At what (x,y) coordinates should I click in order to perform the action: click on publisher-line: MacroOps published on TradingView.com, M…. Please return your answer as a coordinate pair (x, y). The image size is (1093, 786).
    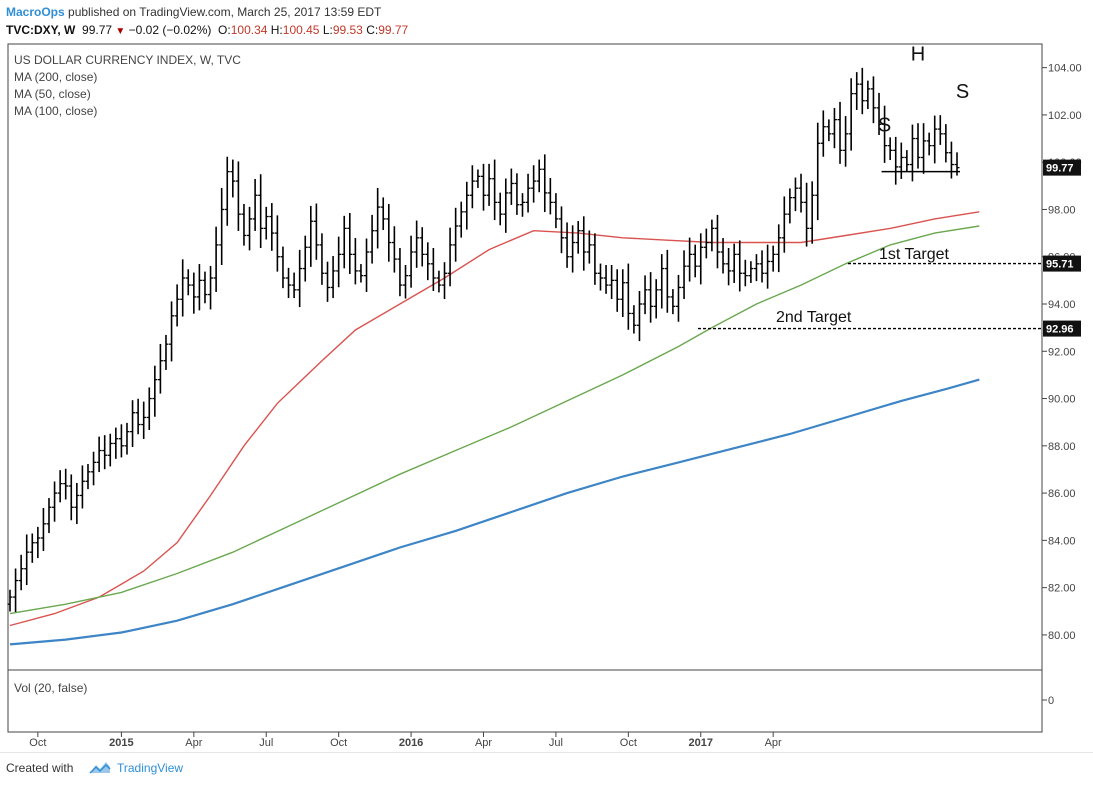
    Looking at the image, I should click on (193, 12).